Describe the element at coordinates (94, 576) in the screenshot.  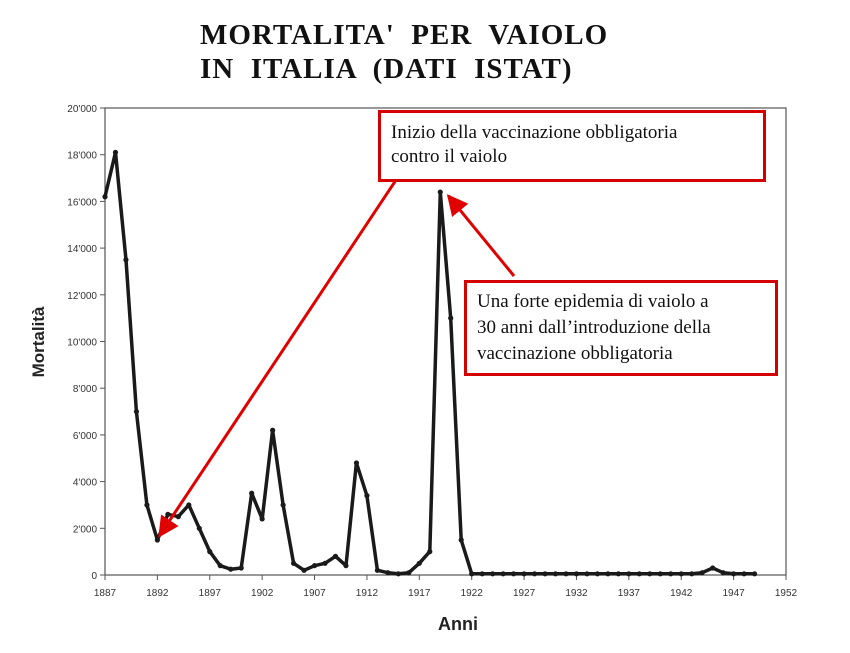
I see `y-tick-label: 0` at that location.